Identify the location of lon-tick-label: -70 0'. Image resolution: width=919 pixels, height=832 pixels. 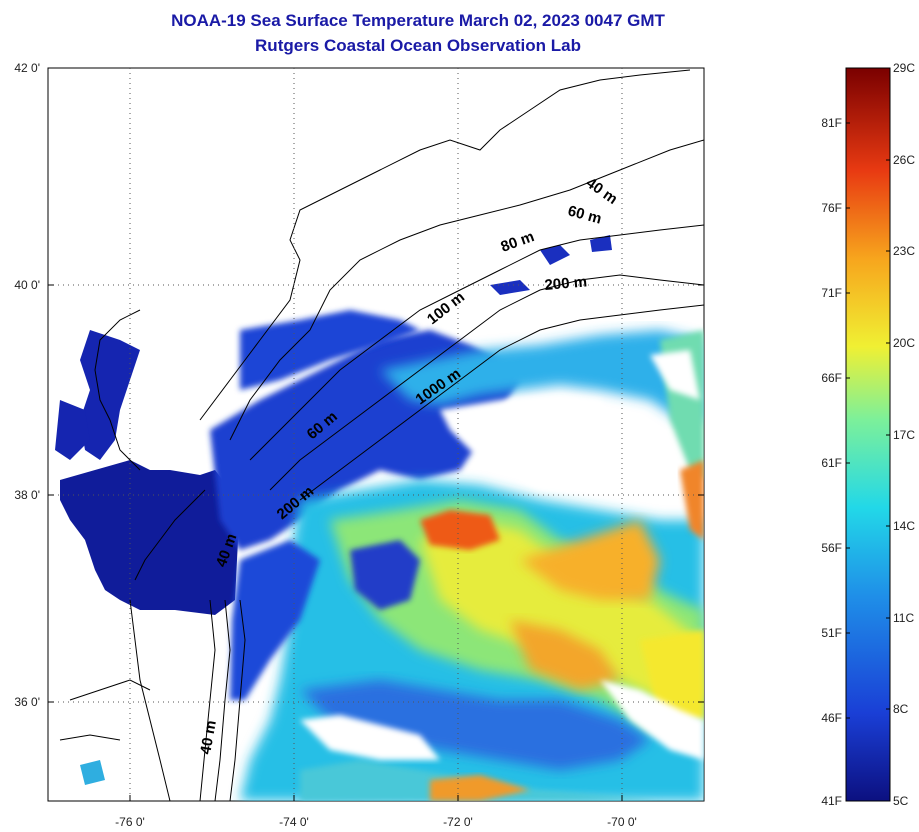
(622, 822).